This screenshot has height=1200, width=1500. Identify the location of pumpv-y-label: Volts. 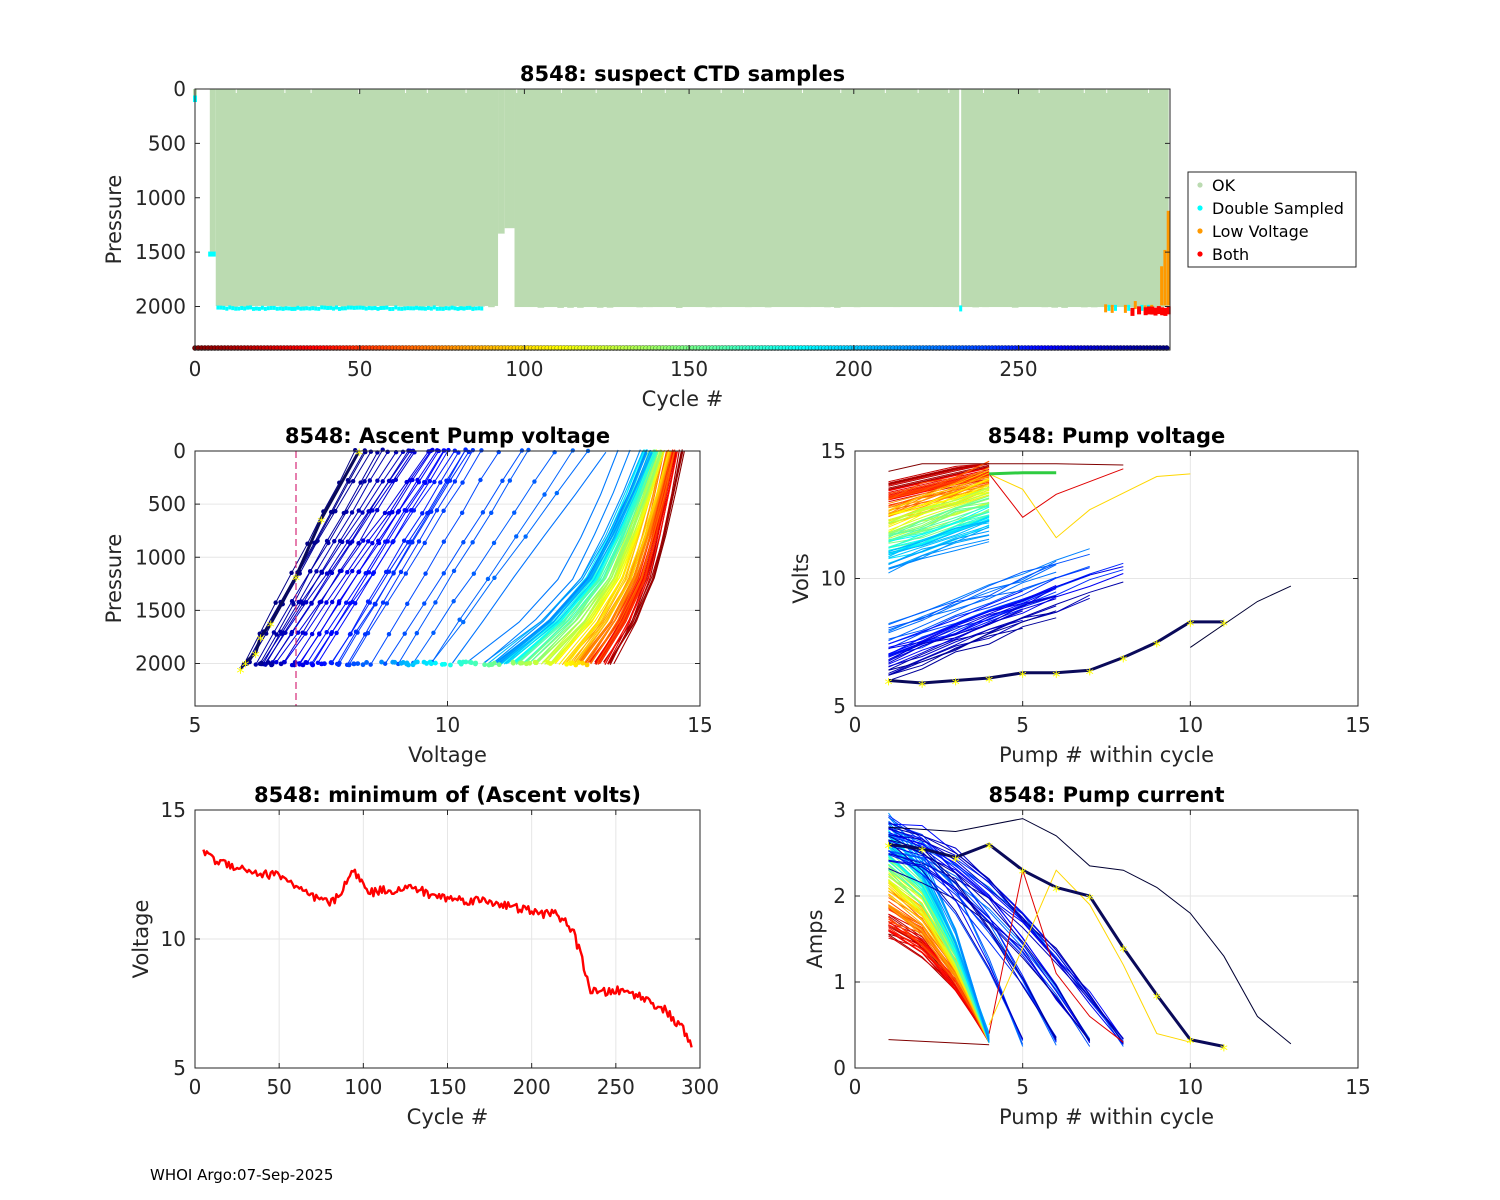
(801, 578).